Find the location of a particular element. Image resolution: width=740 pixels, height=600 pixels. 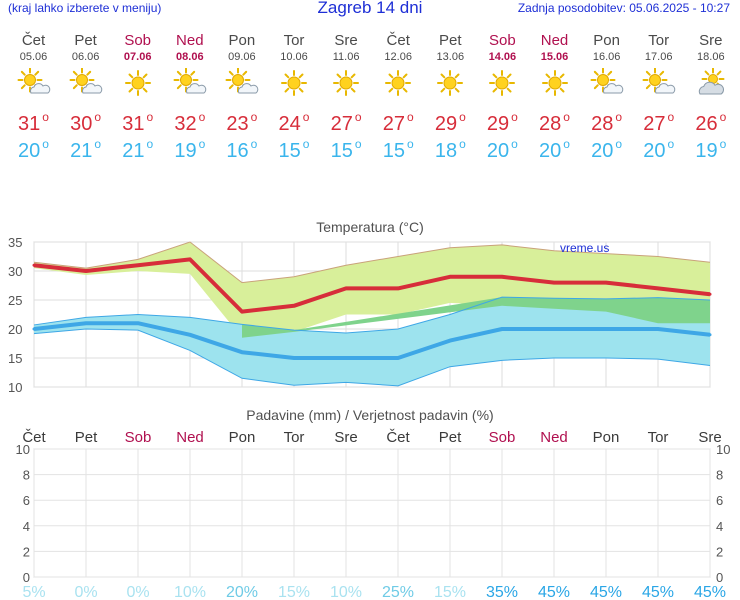

day-name: Sre is located at coordinates (711, 40).